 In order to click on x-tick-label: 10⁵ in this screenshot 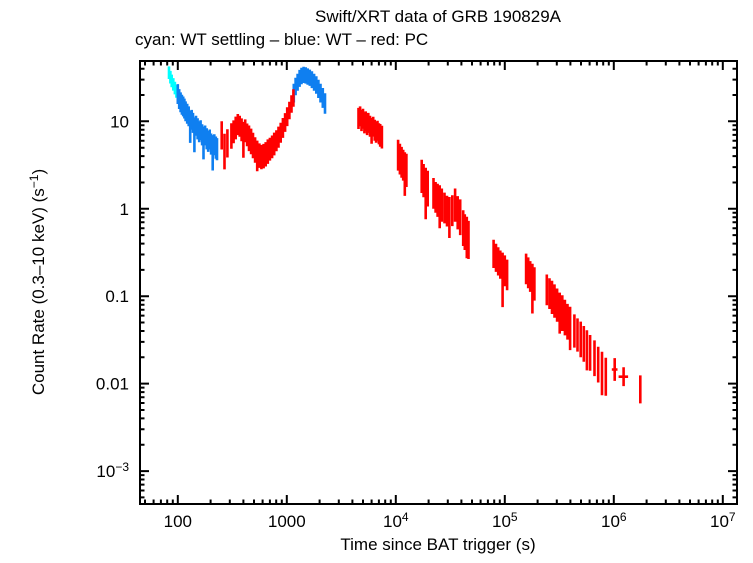, I will do `click(505, 520)`.